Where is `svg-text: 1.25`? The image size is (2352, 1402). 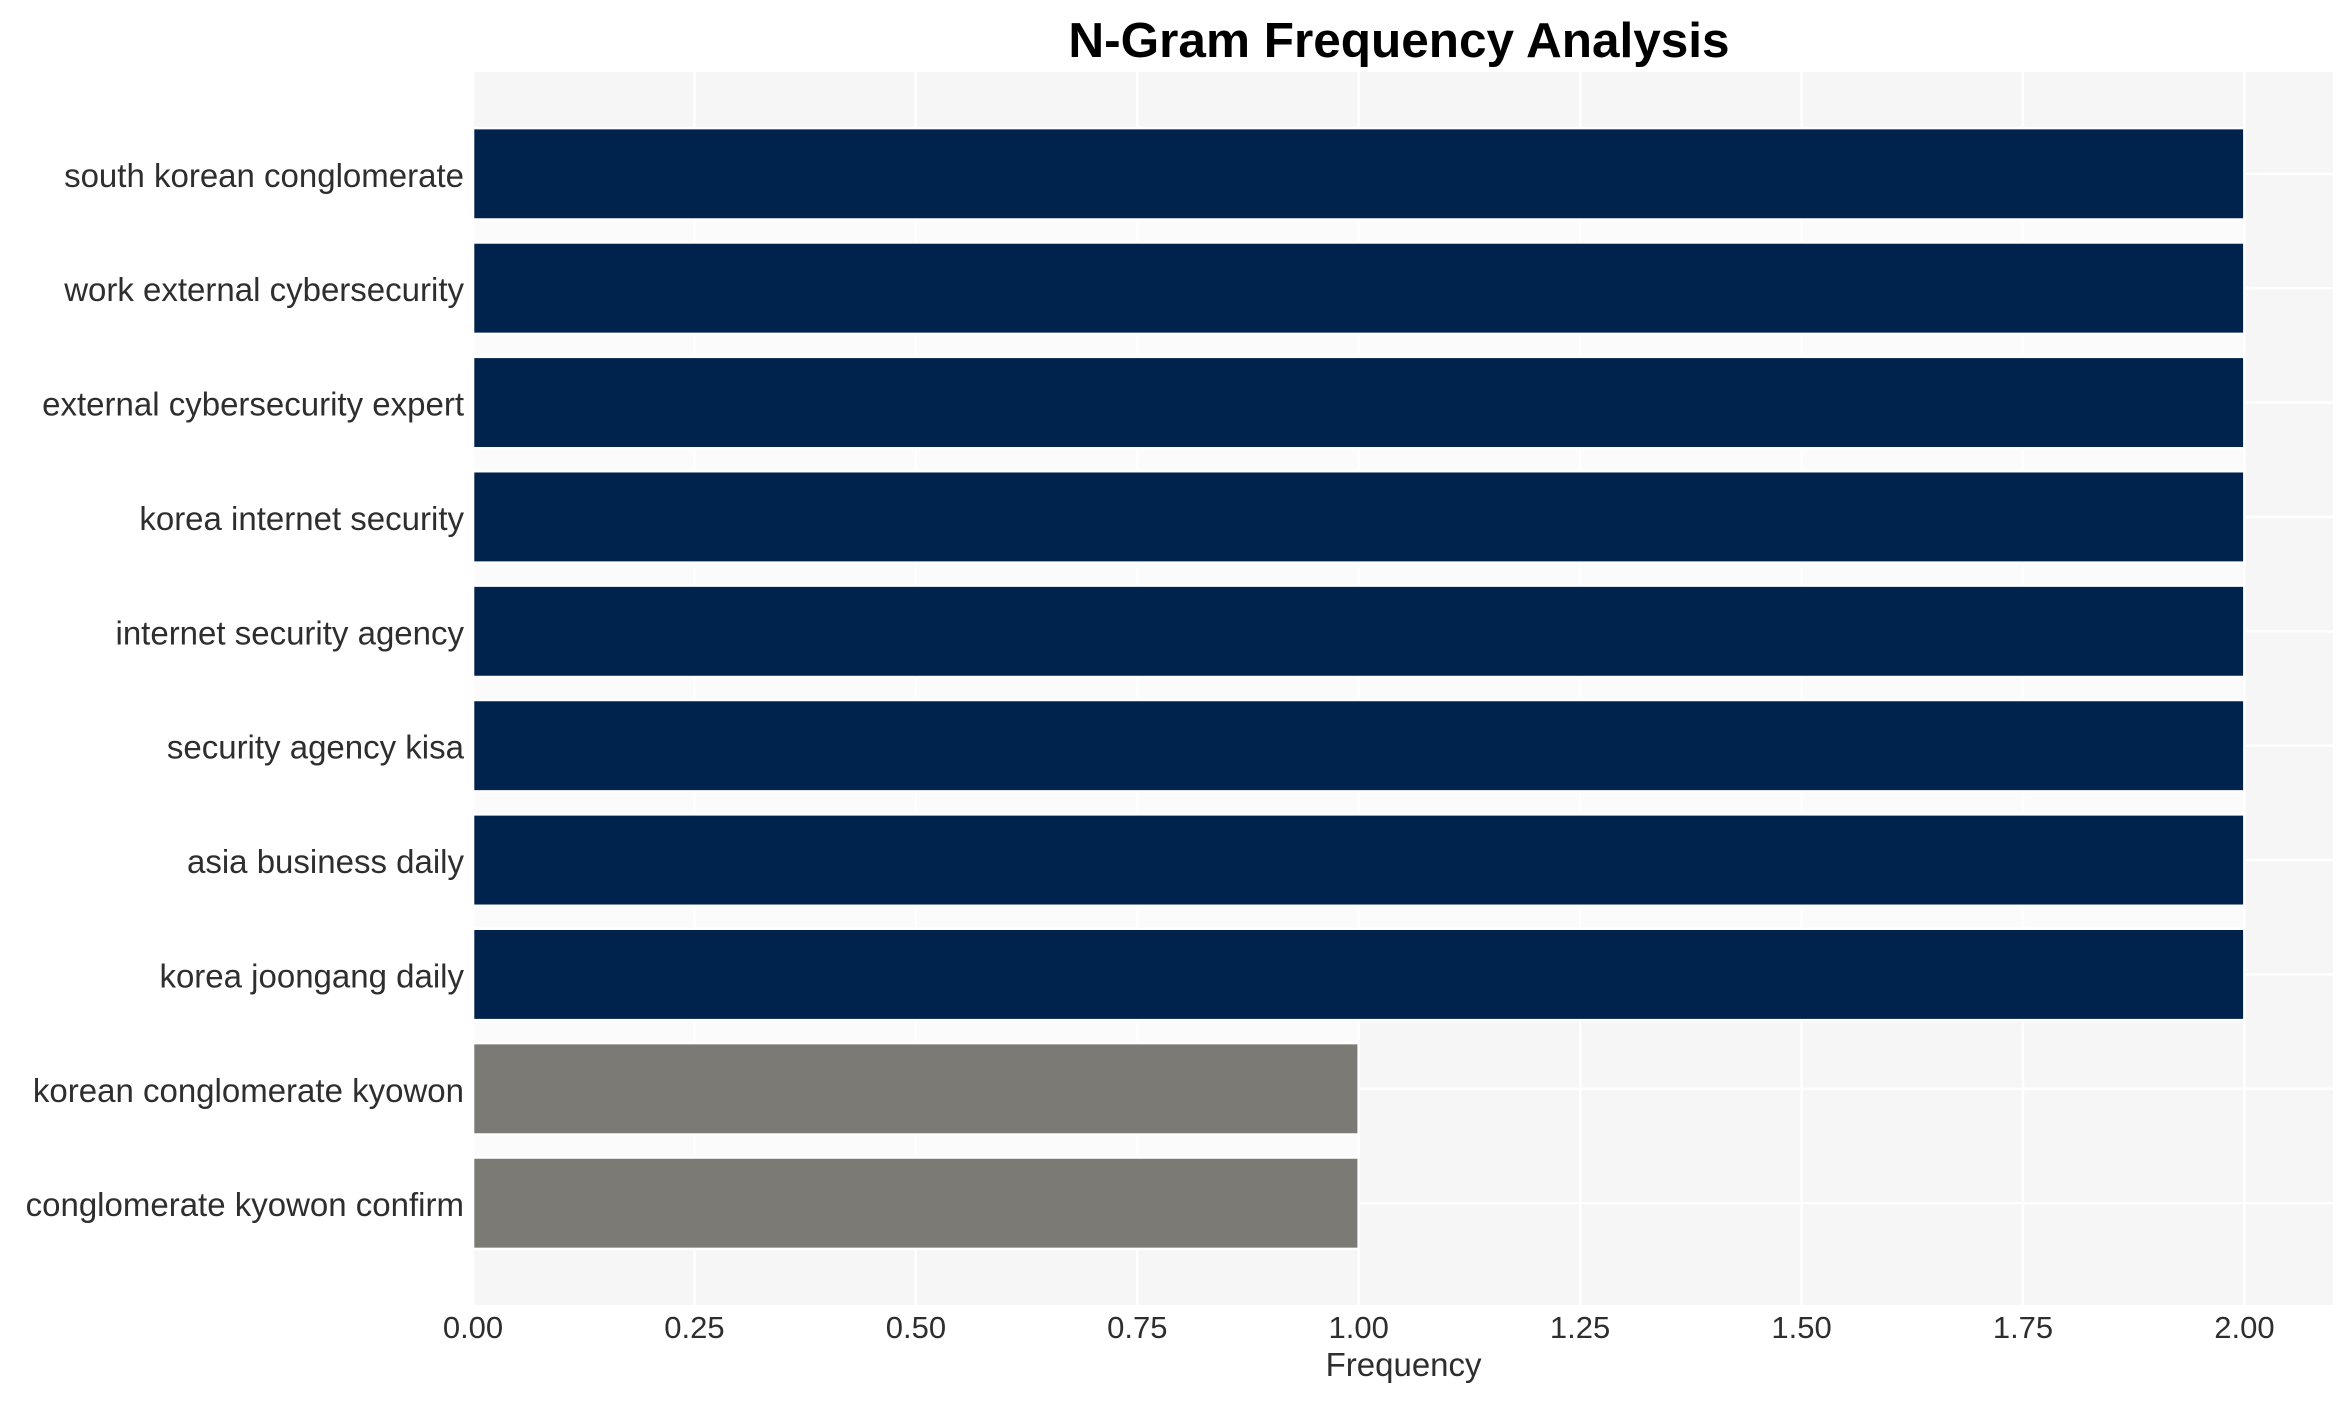
svg-text: 1.25 is located at coordinates (1580, 1327).